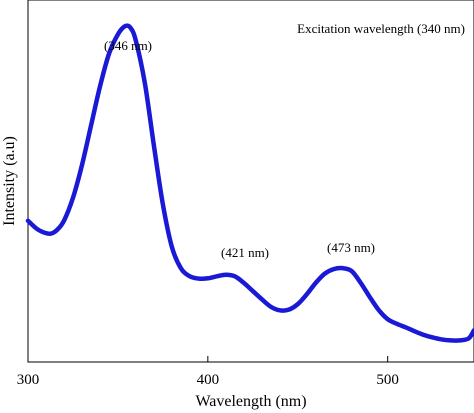 The width and height of the screenshot is (474, 413). Describe the element at coordinates (250, 401) in the screenshot. I see `x-axis-title: Wavelength (nm)` at that location.